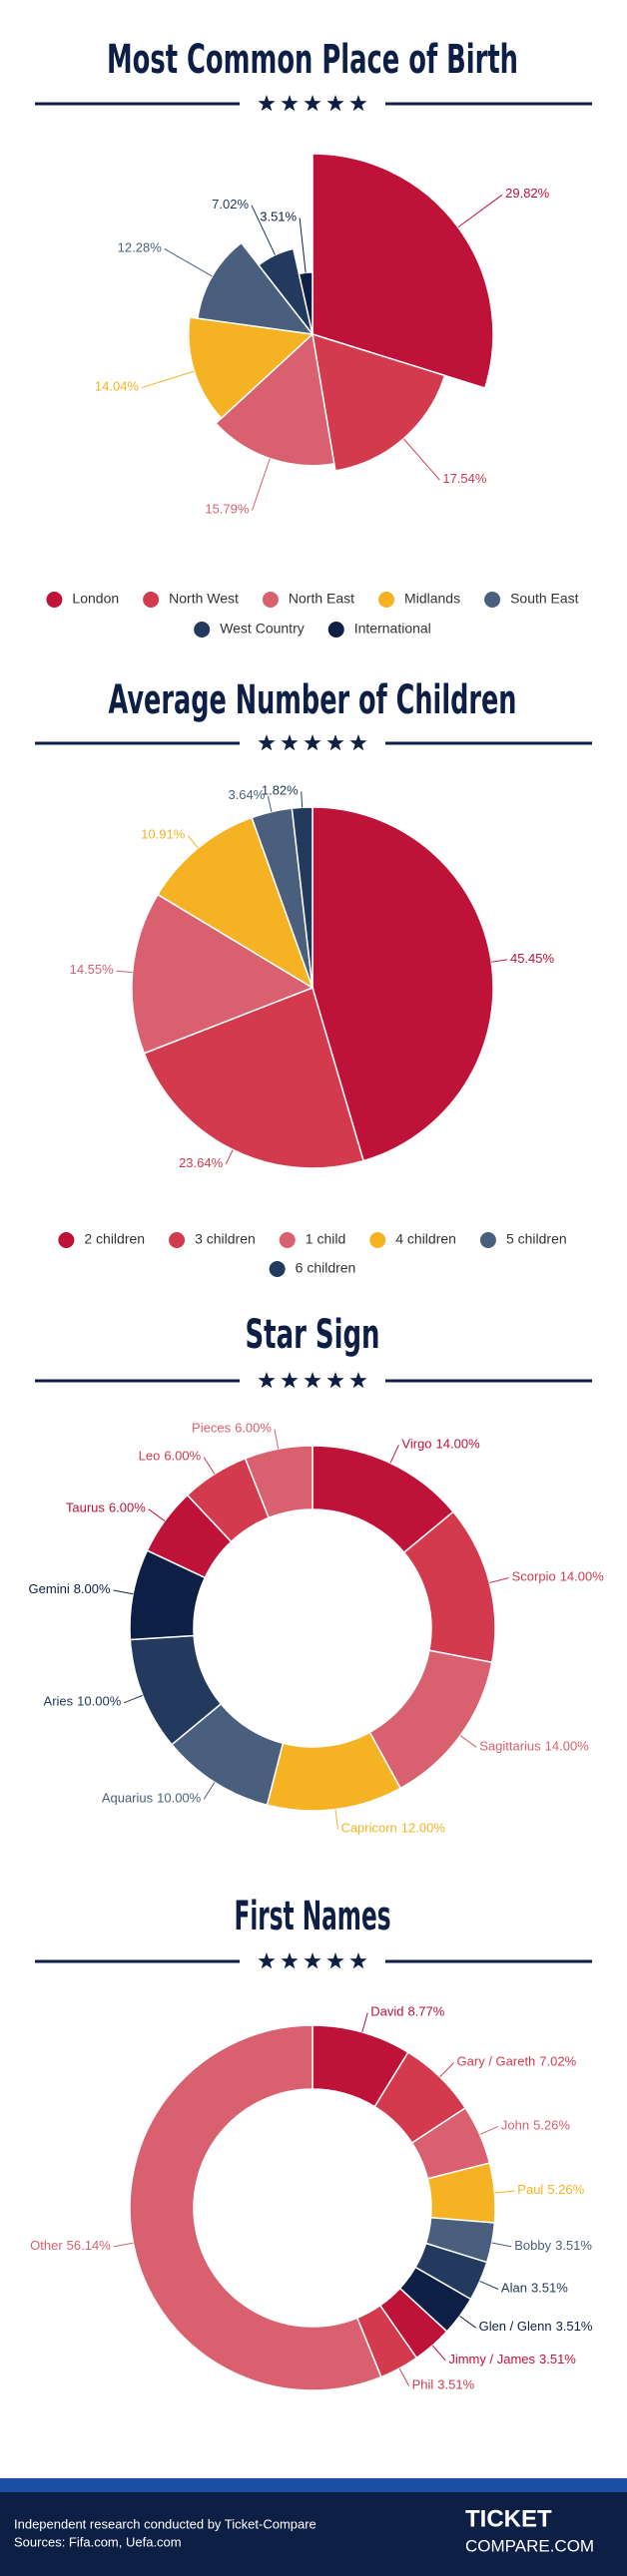 The height and width of the screenshot is (2576, 627). I want to click on legend-item: 4 children, so click(412, 1239).